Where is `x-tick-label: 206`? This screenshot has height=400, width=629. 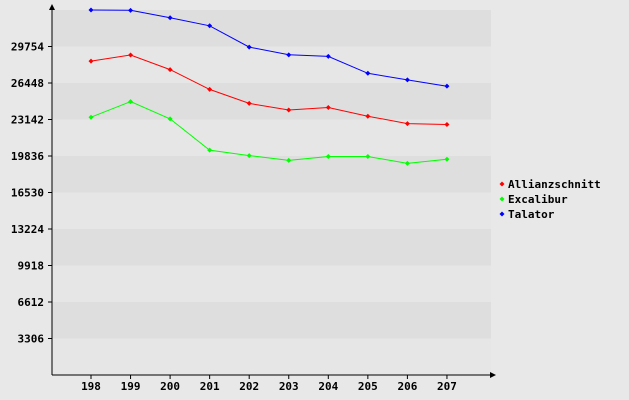 x-tick-label: 206 is located at coordinates (407, 386).